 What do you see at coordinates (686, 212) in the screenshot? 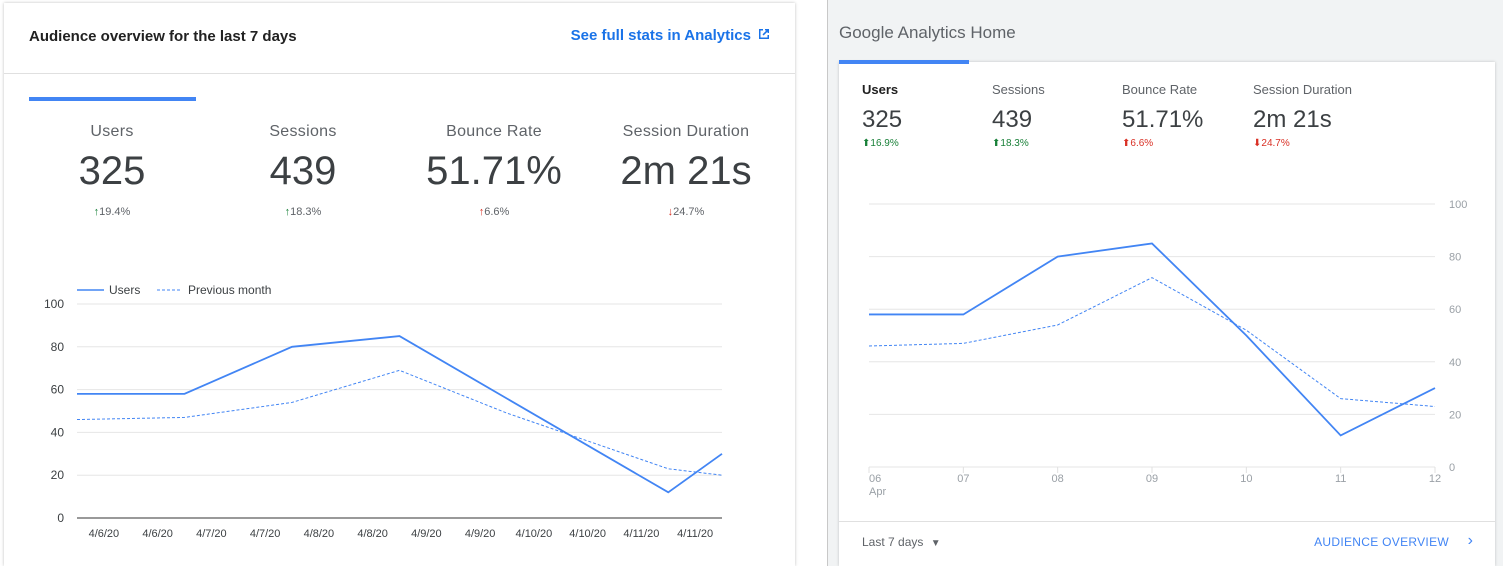
I see `metric-change: ↓24.7%` at bounding box center [686, 212].